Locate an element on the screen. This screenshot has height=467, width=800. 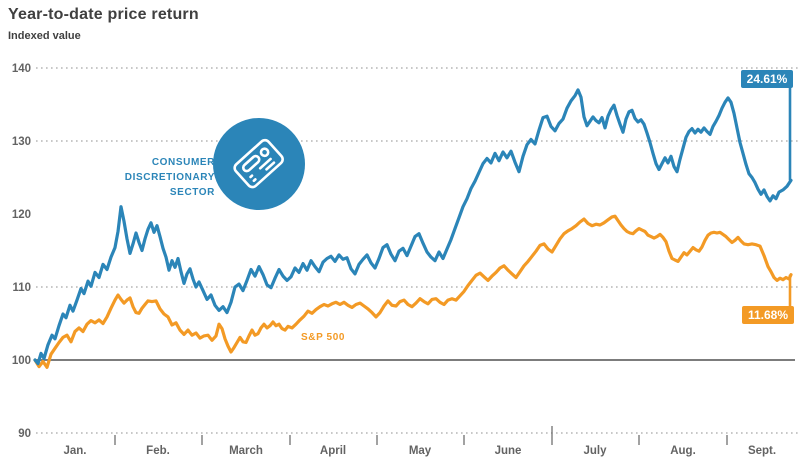
y-axis-label-120: 120 is located at coordinates (21, 215).